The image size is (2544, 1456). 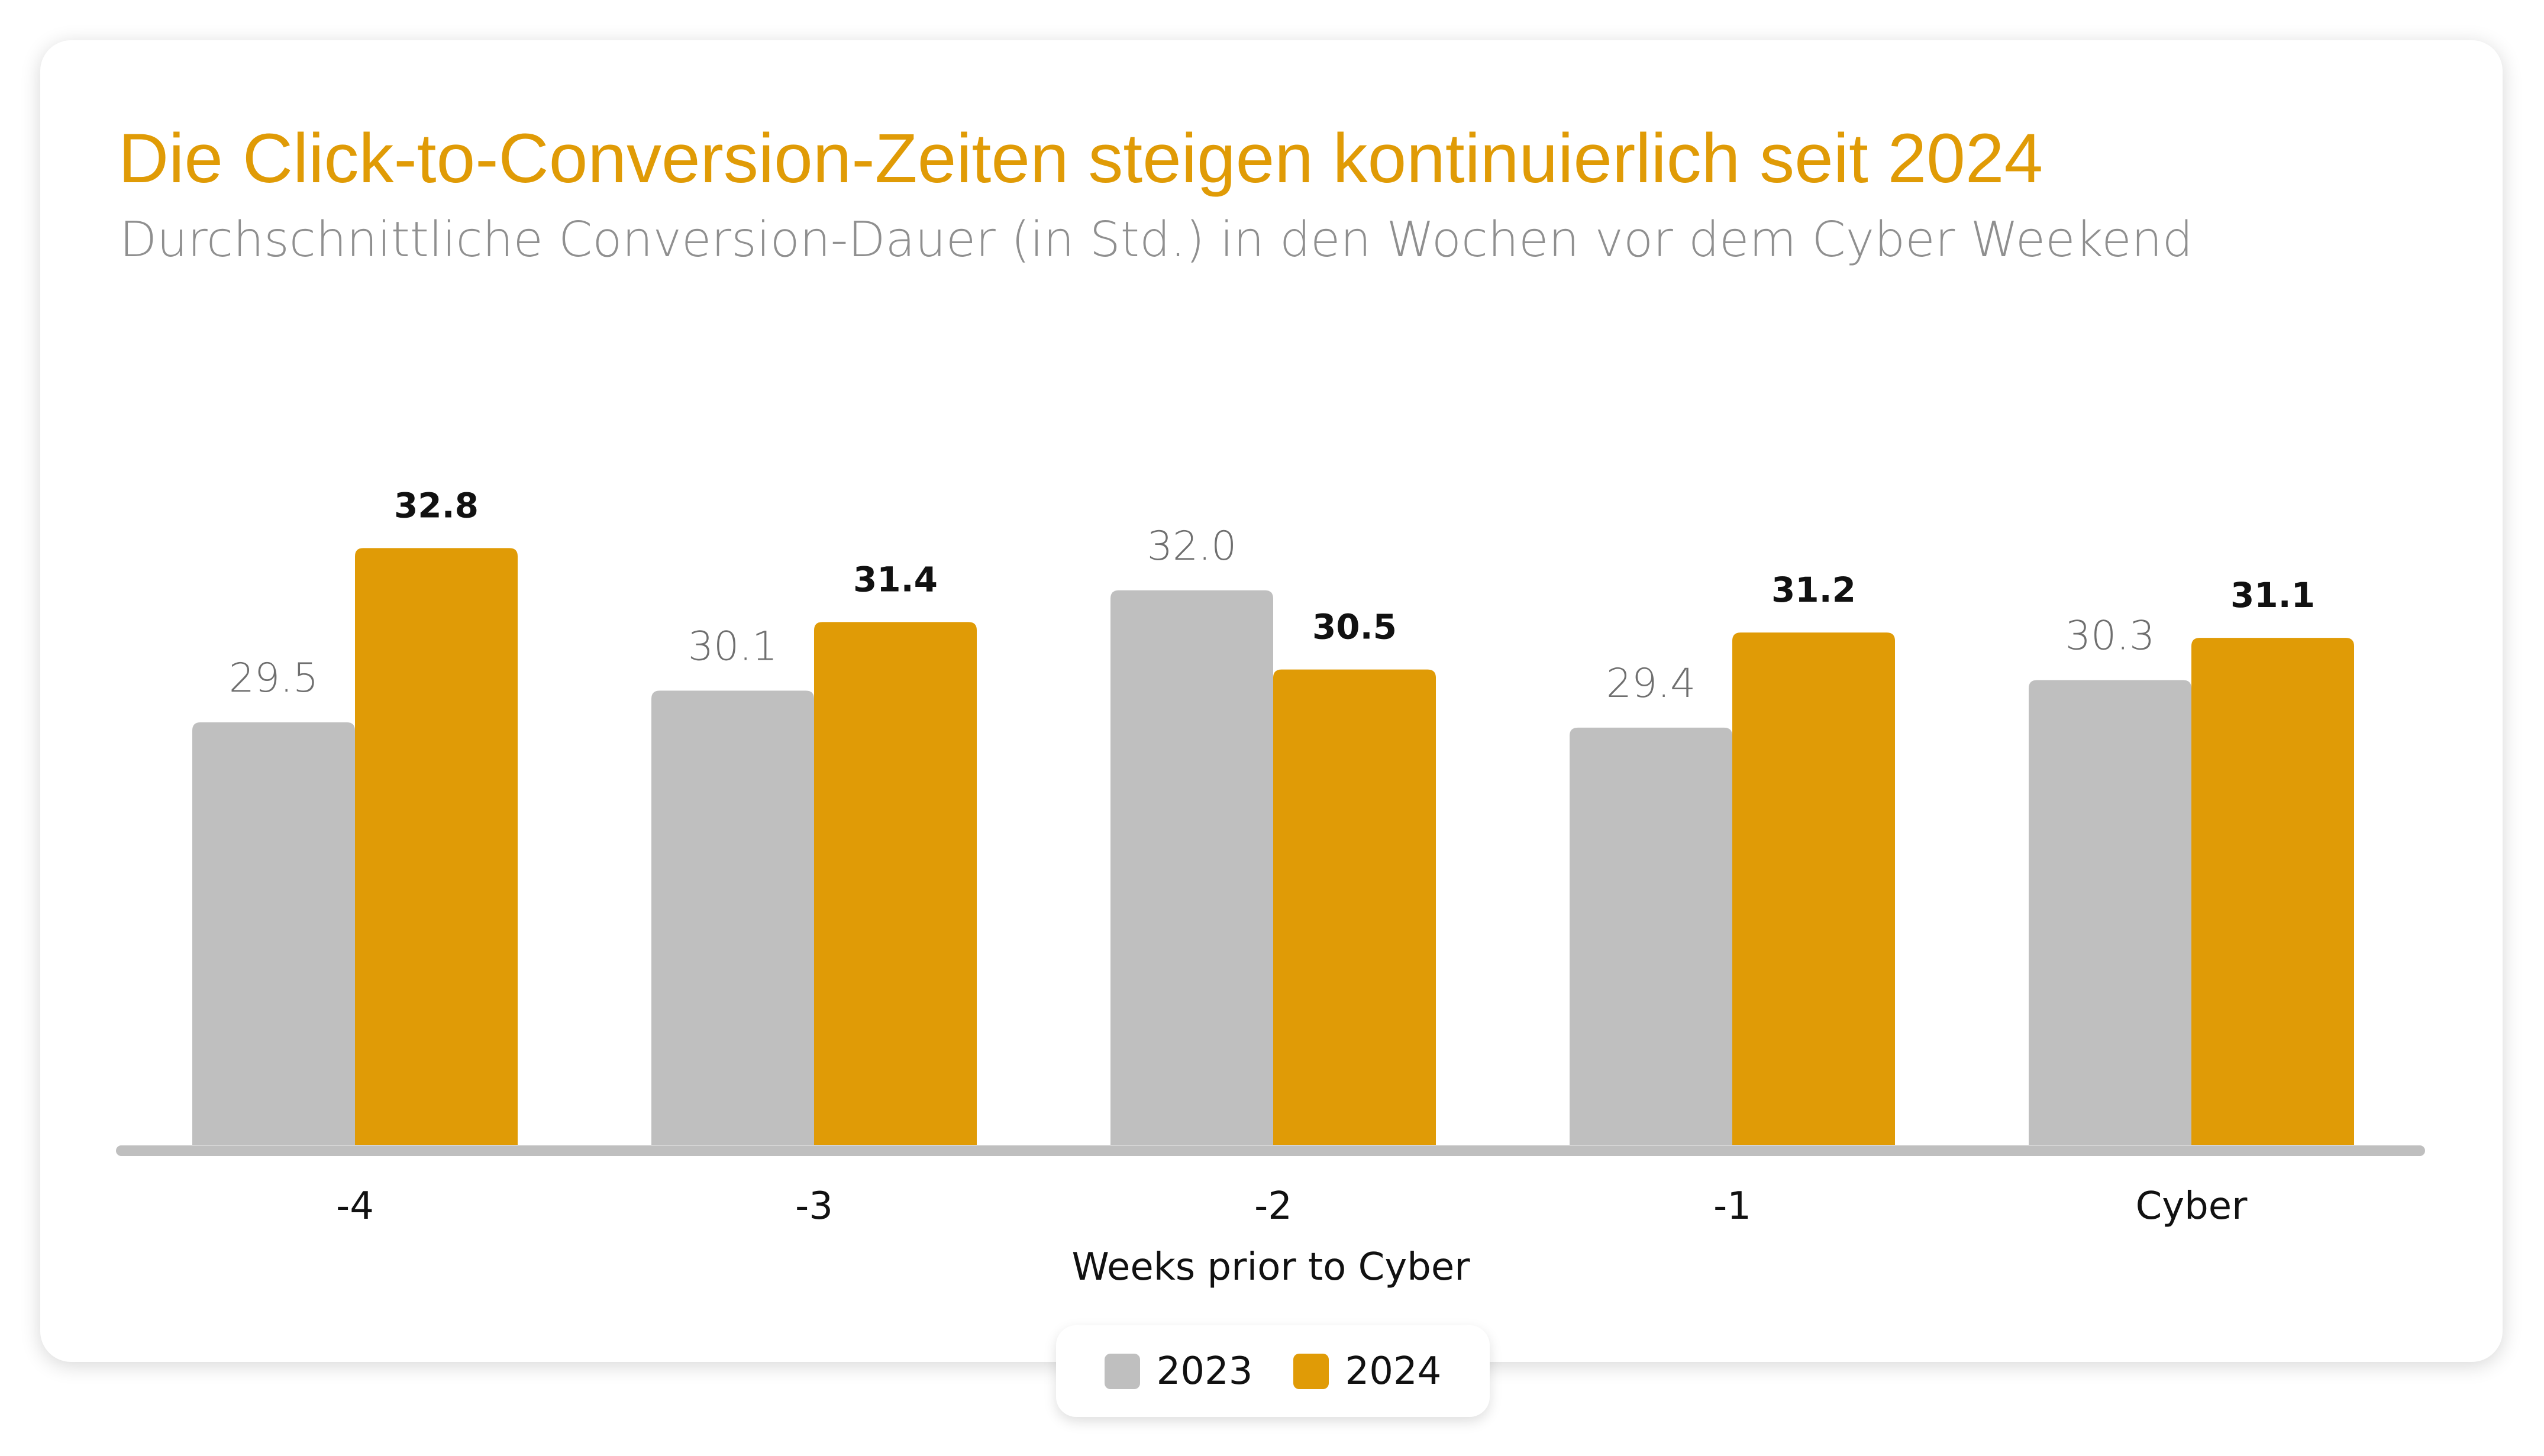 I want to click on bar-2023-cyber, so click(x=2110, y=912).